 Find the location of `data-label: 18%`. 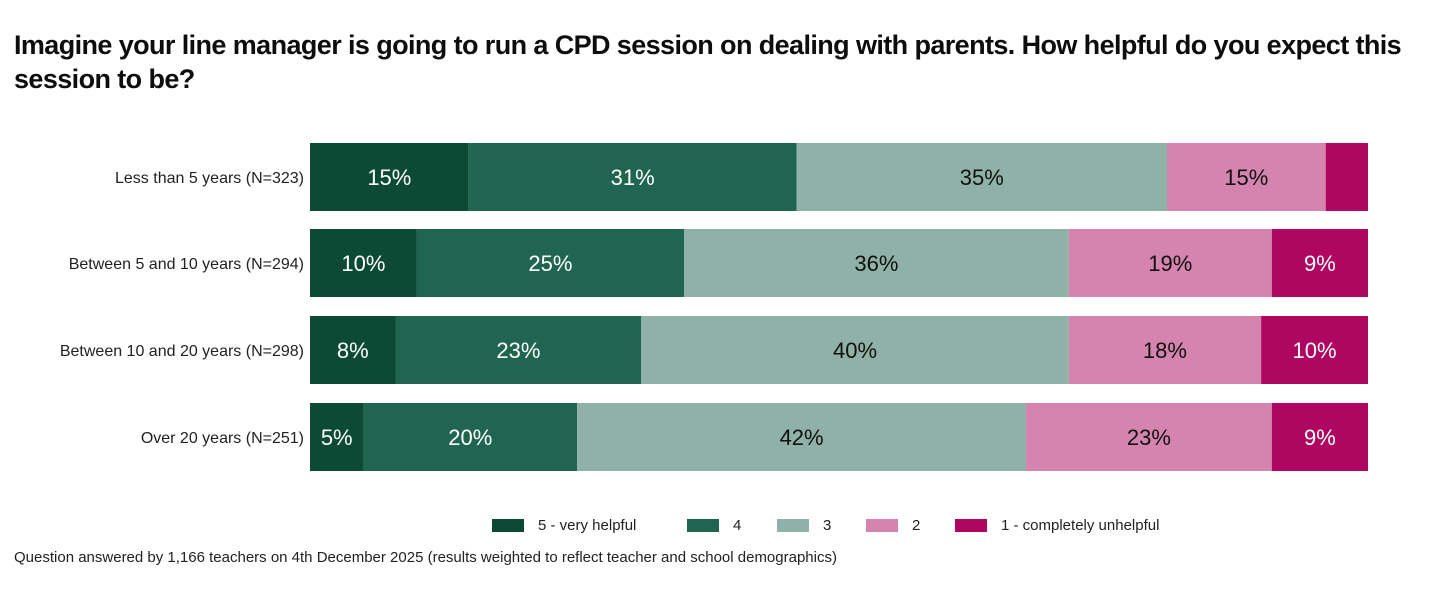

data-label: 18% is located at coordinates (1165, 350).